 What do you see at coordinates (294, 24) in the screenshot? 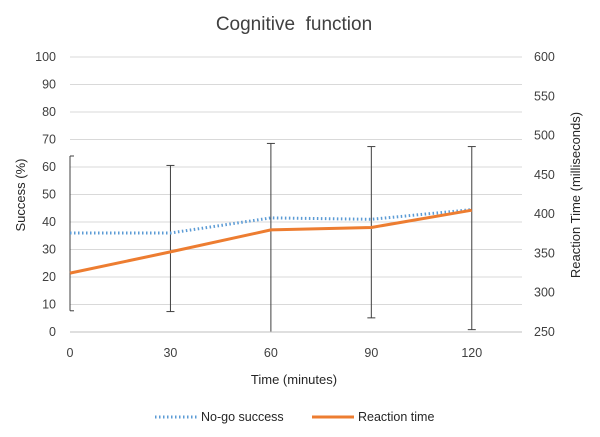
I see `chart-title: Cognitive function` at bounding box center [294, 24].